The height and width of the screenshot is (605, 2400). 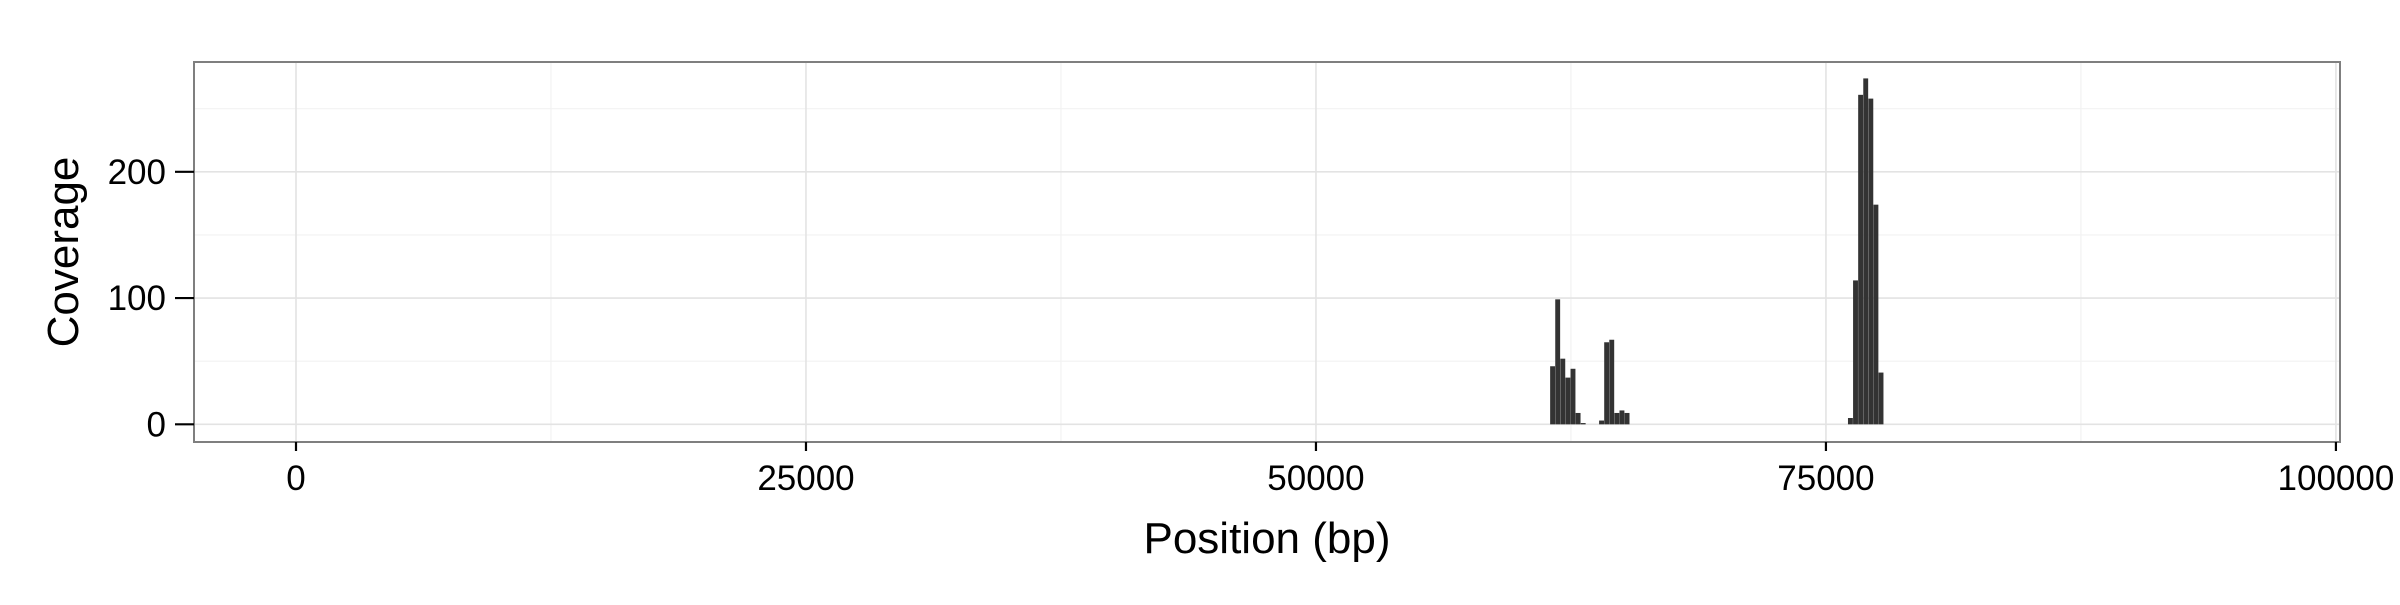 What do you see at coordinates (137, 172) in the screenshot?
I see `y-tick-label: 200` at bounding box center [137, 172].